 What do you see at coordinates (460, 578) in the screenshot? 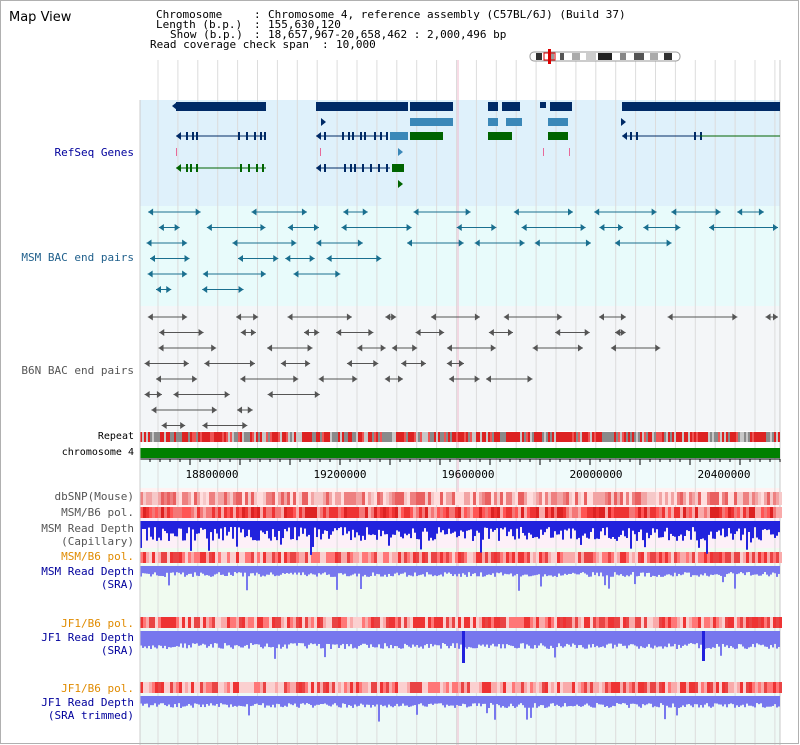
I see `msm-sra-depth-track` at bounding box center [460, 578].